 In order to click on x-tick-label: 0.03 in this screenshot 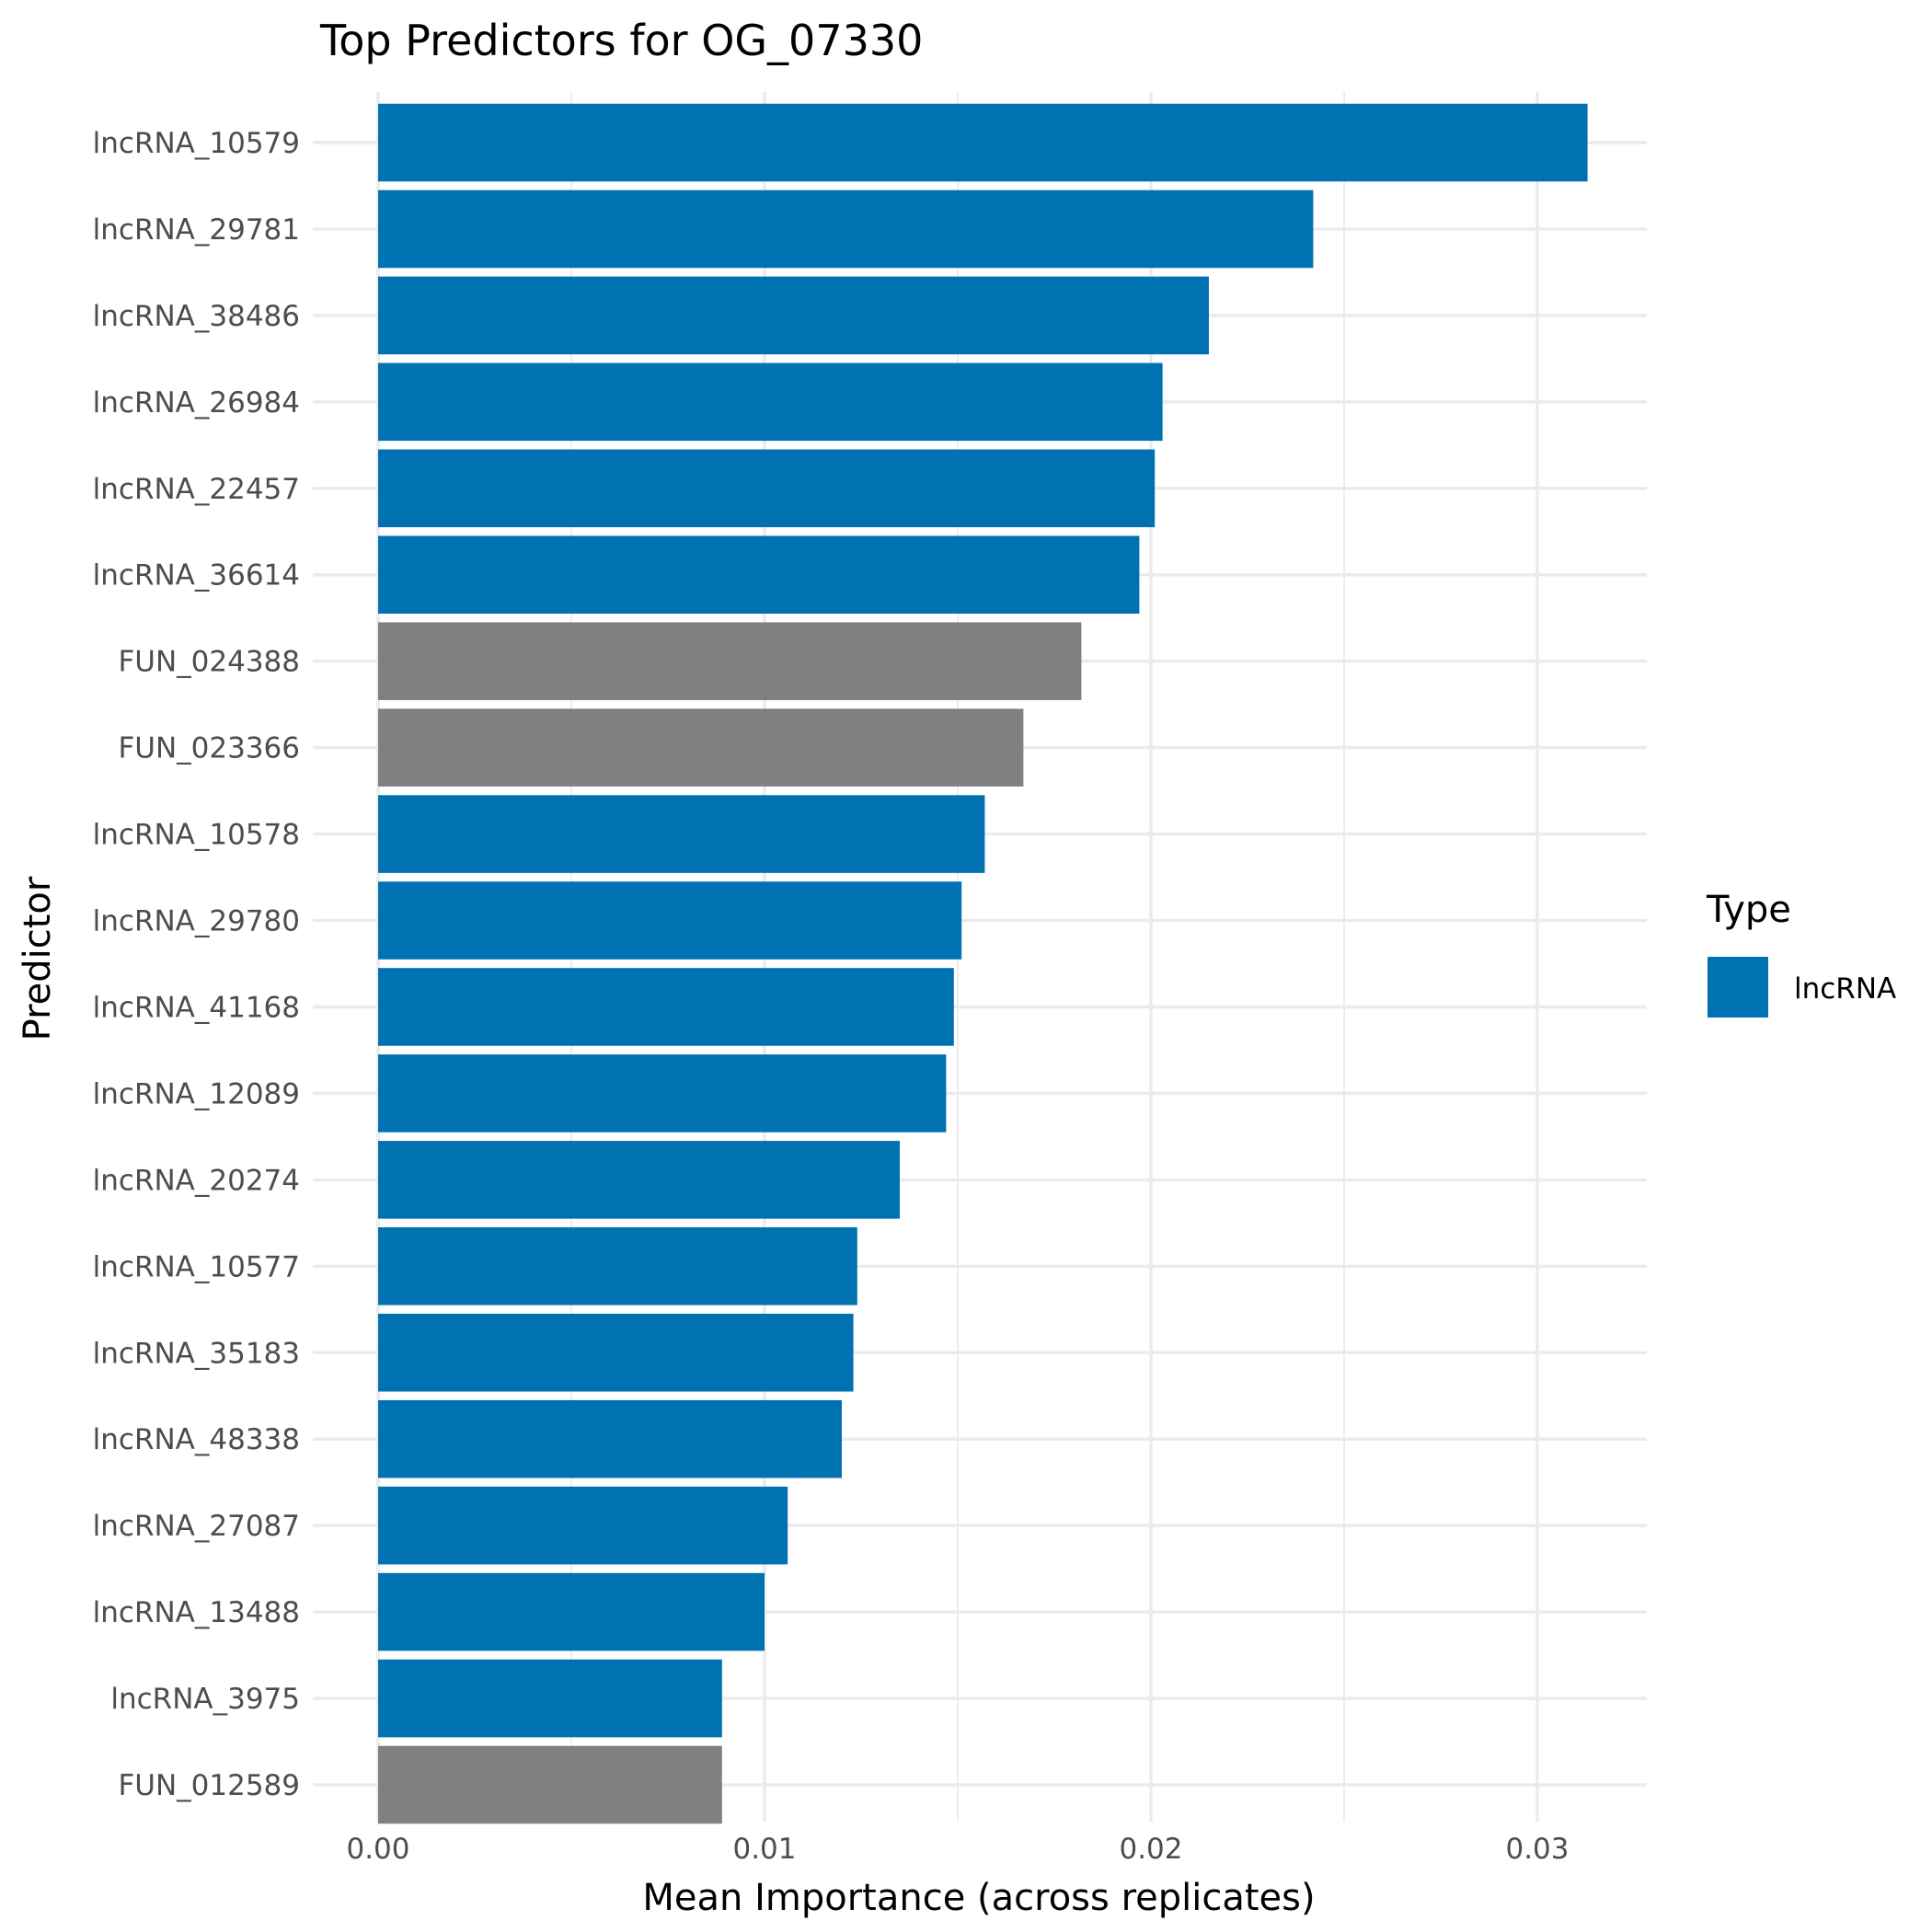, I will do `click(1537, 1849)`.